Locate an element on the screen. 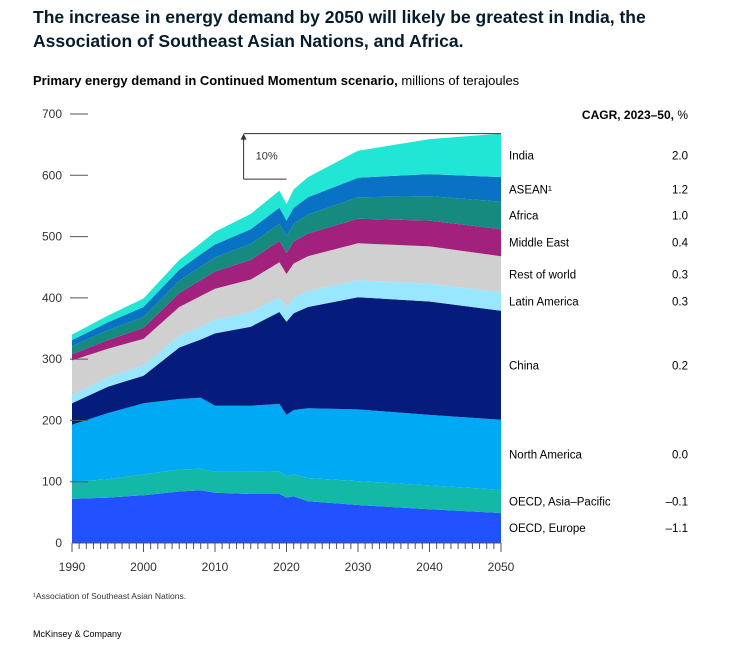  area-middle-east is located at coordinates (286, 289).